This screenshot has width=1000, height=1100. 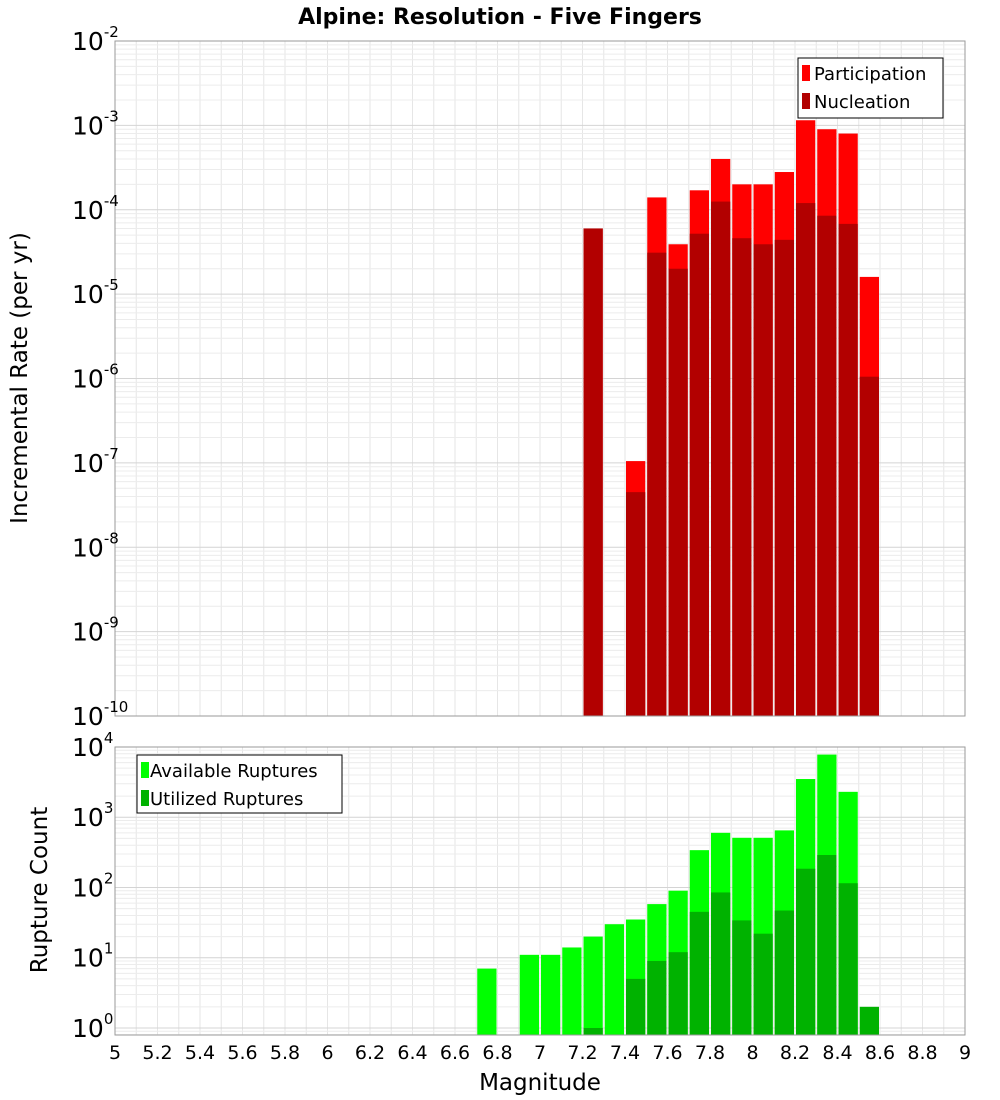 What do you see at coordinates (115, 1053) in the screenshot?
I see `magnitude-x-tick-label: 5` at bounding box center [115, 1053].